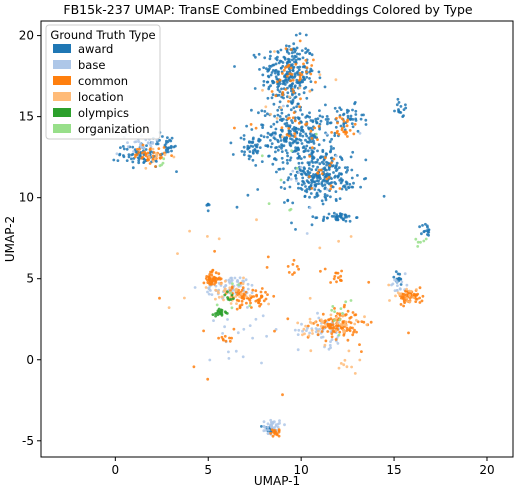 This screenshot has width=518, height=492. I want to click on legend-box, so click(103, 82).